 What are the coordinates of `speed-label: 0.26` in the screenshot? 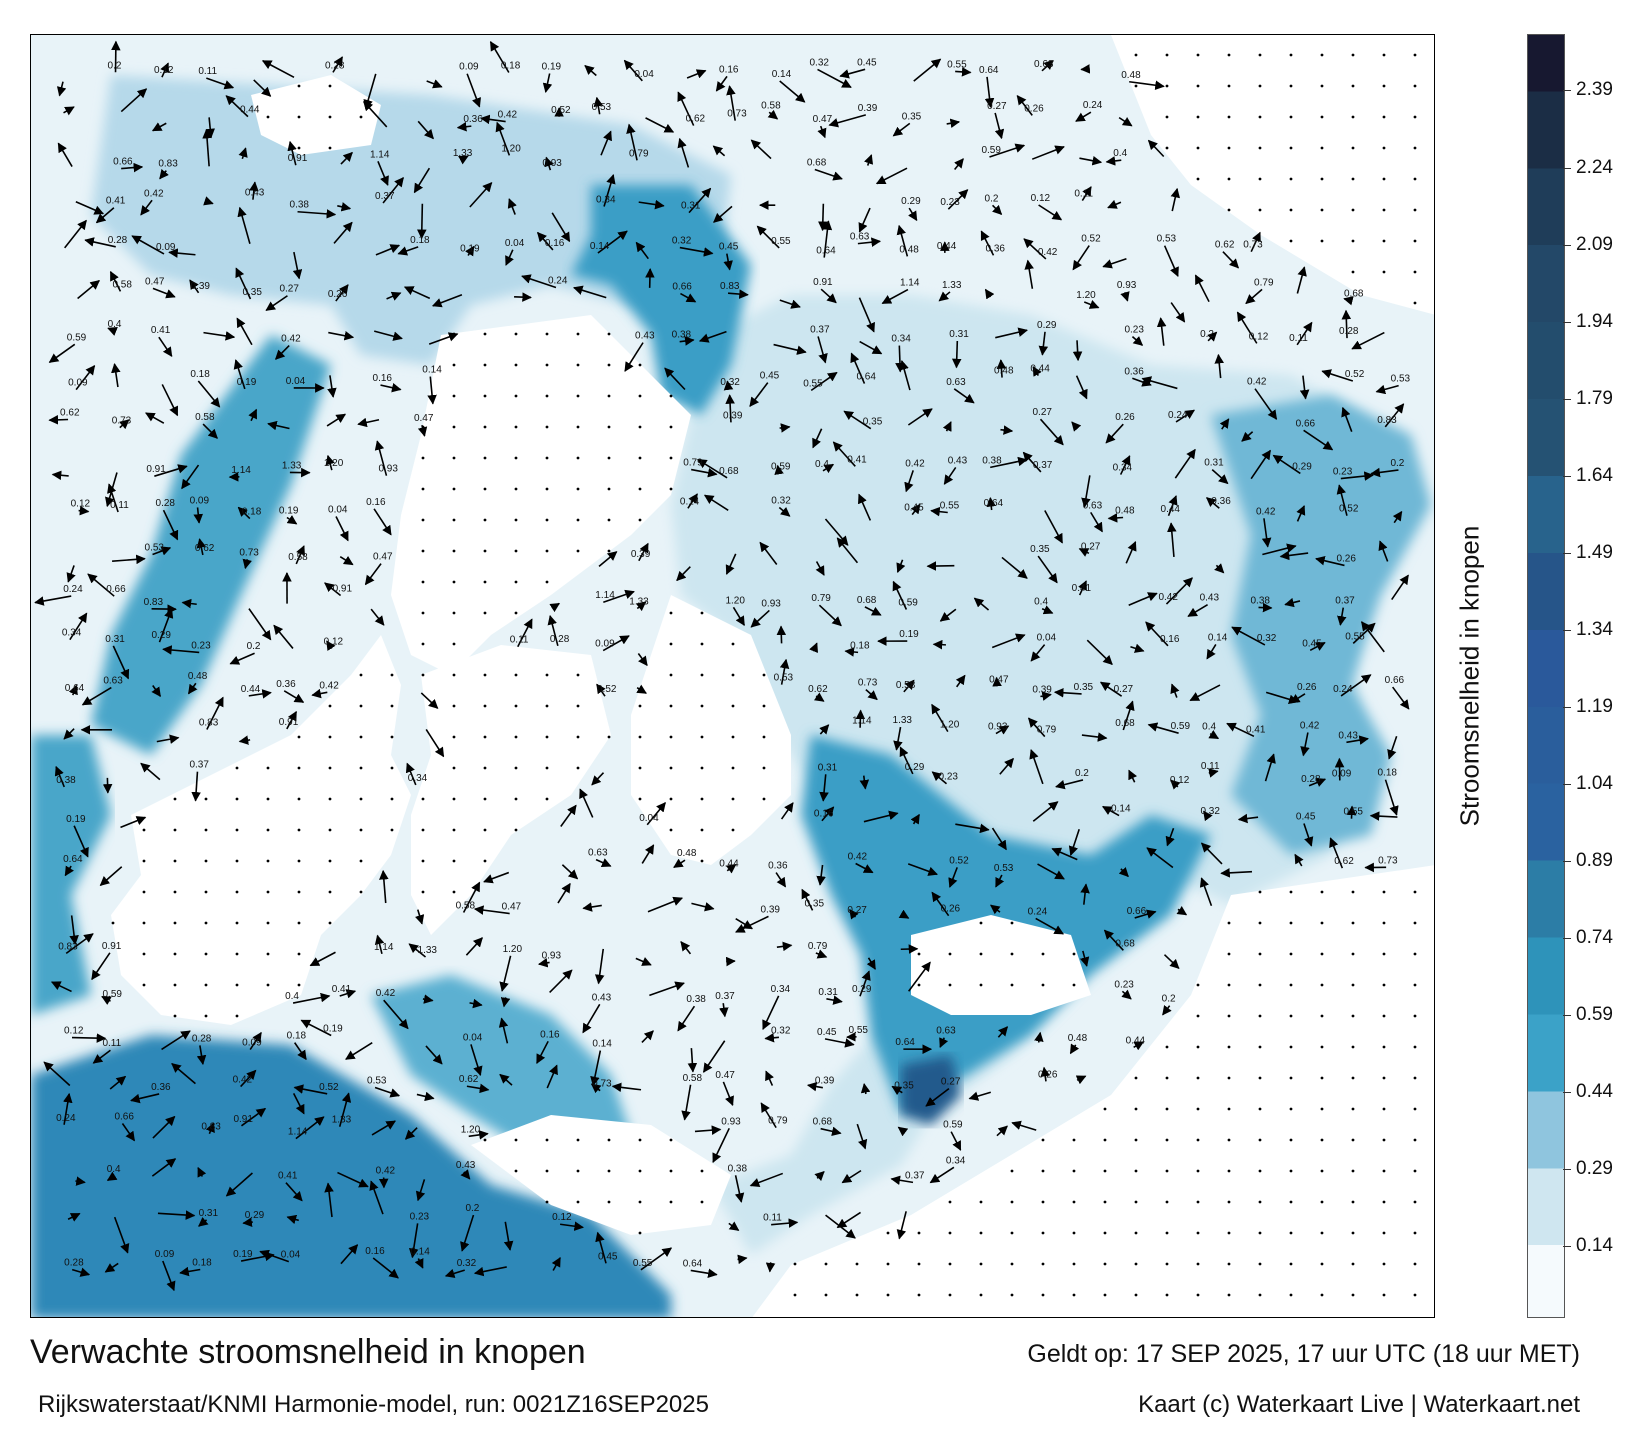 It's located at (338, 294).